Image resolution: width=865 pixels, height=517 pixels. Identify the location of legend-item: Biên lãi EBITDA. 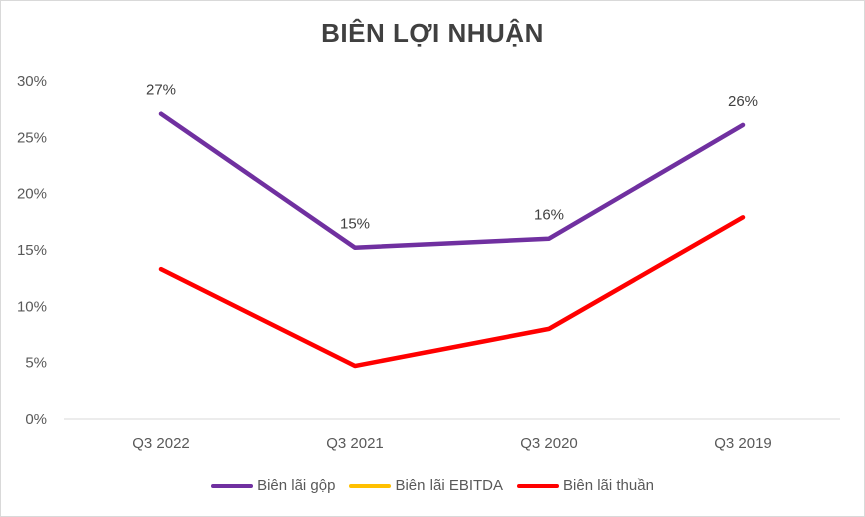
(426, 485).